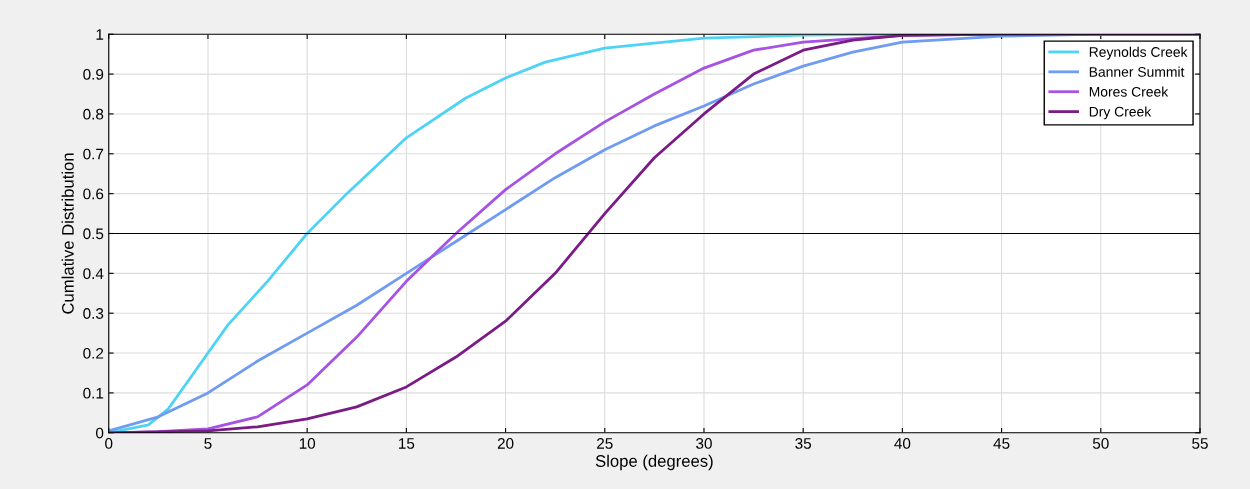  I want to click on y-tick-label: 0.2, so click(93, 353).